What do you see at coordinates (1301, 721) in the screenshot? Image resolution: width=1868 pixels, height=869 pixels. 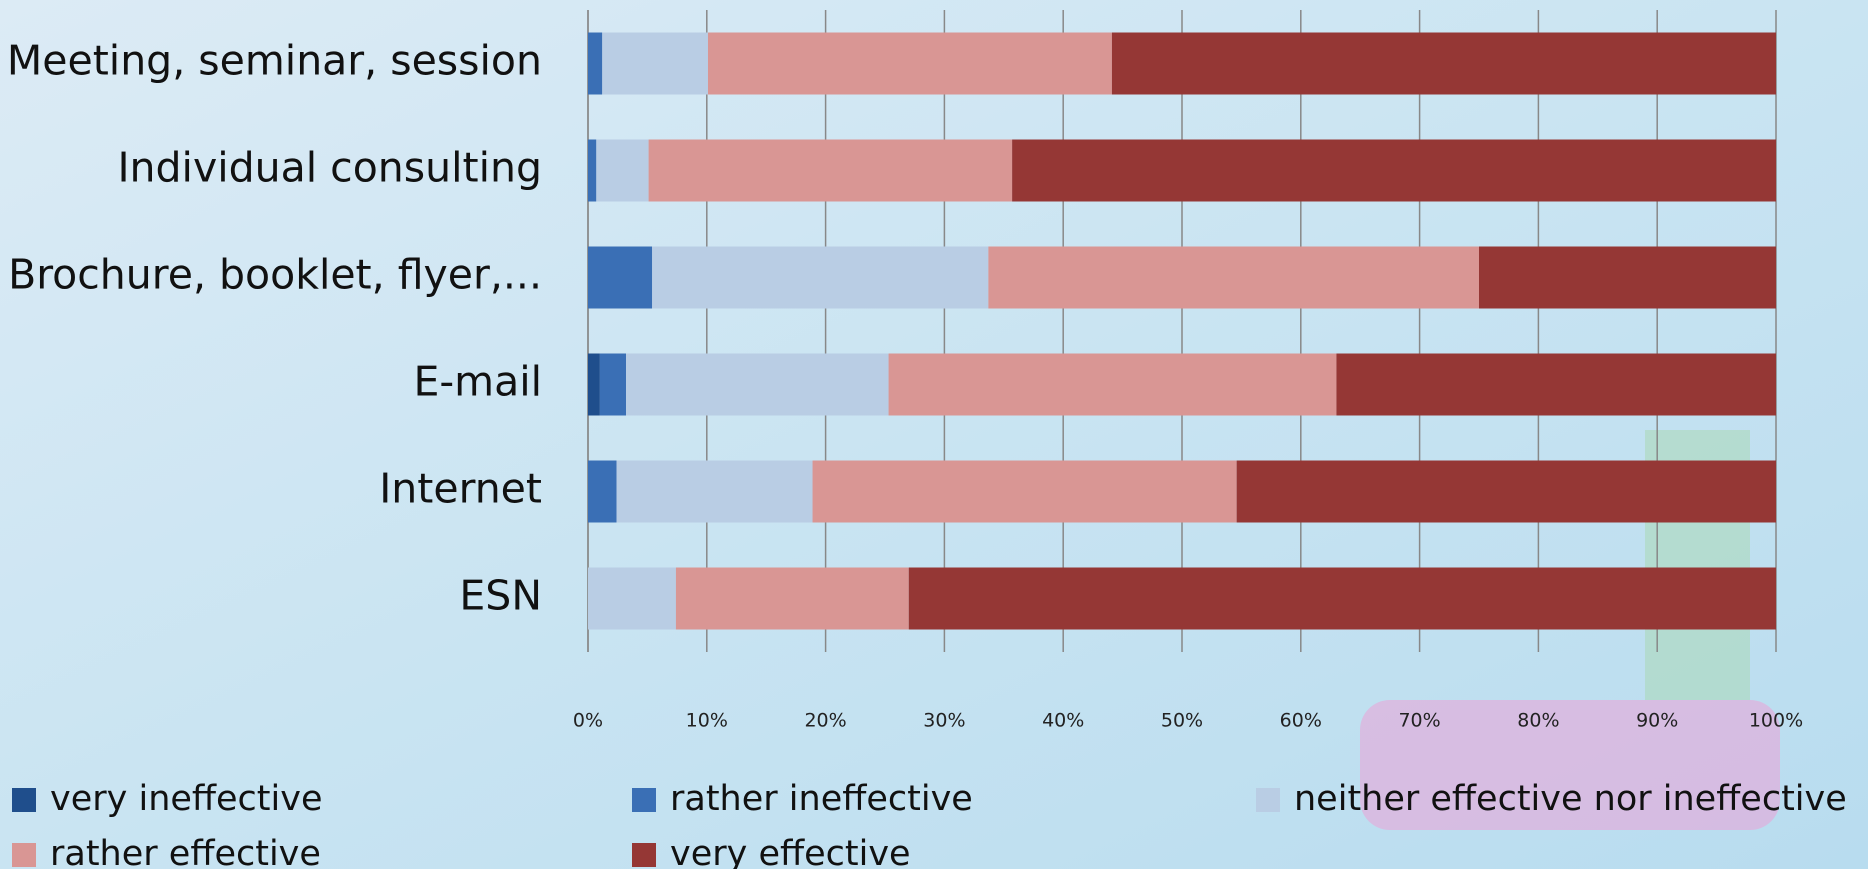 I see `x-tick-label: 60%` at bounding box center [1301, 721].